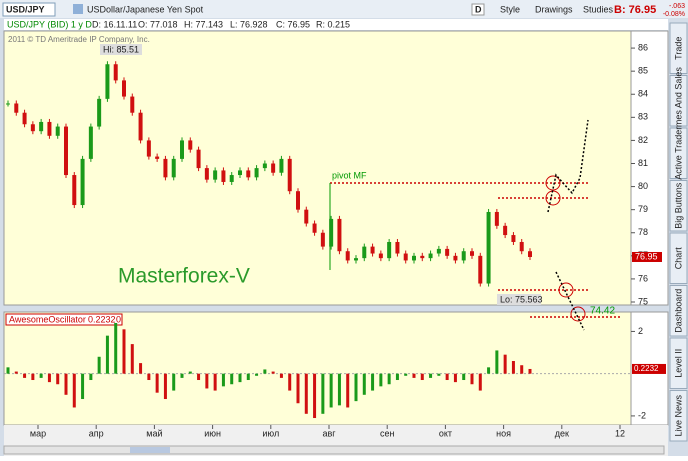  I want to click on price-tag, so click(647, 256).